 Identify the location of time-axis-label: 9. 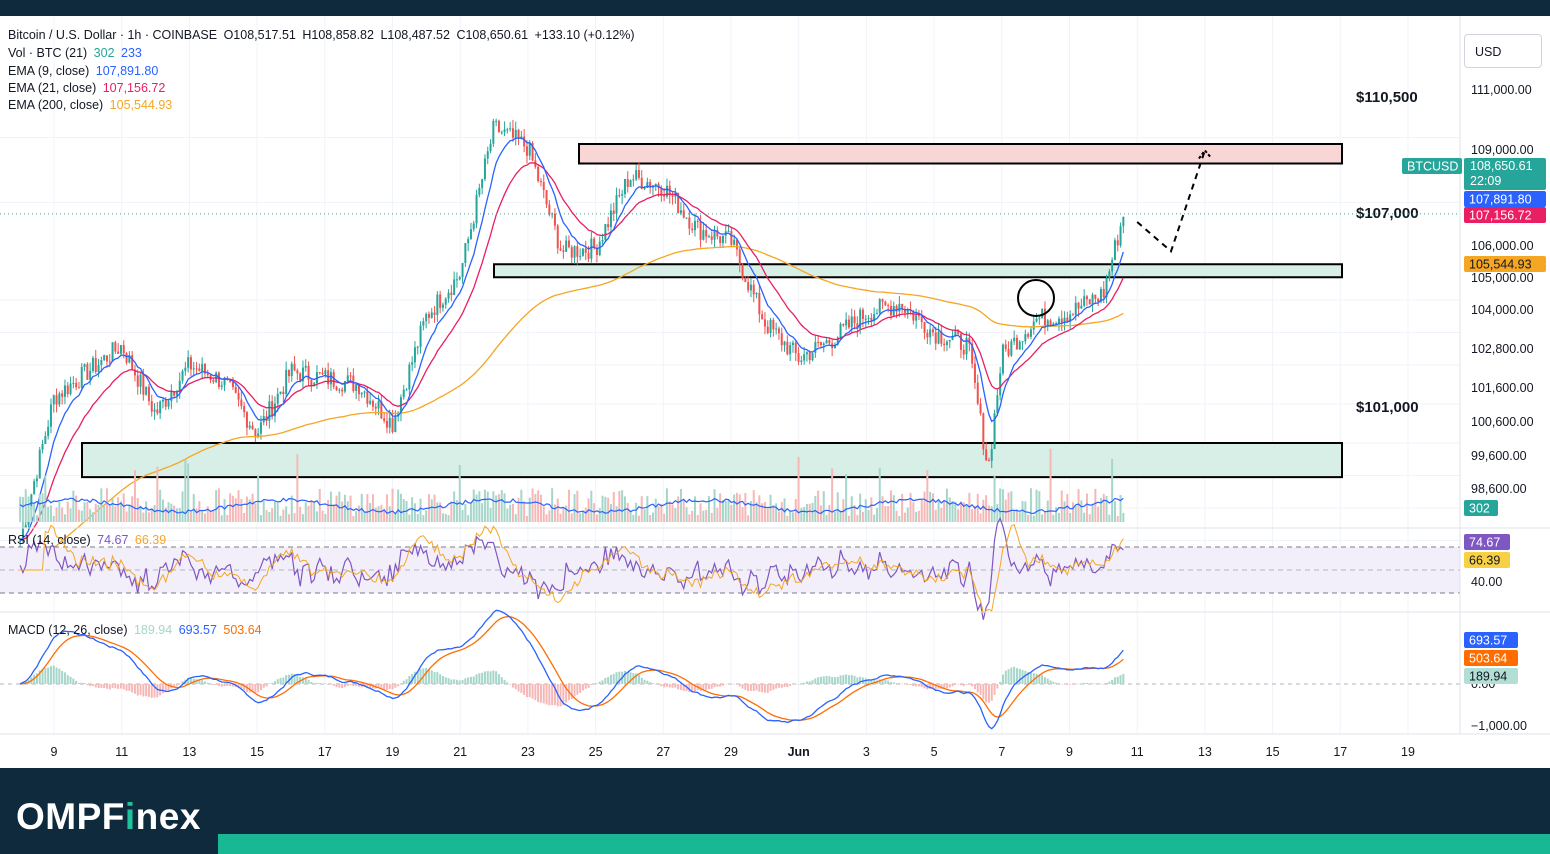
(1069, 752).